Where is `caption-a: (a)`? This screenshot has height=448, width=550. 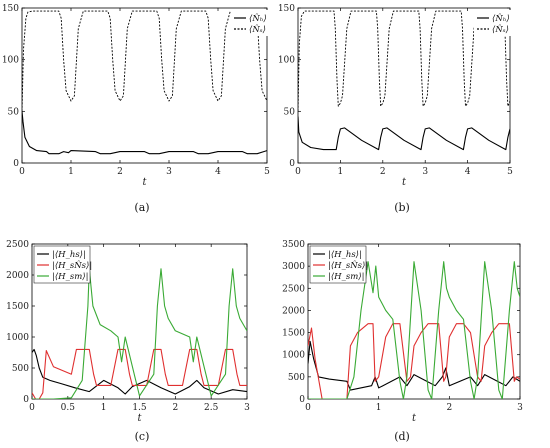 caption-a: (a) is located at coordinates (141, 207).